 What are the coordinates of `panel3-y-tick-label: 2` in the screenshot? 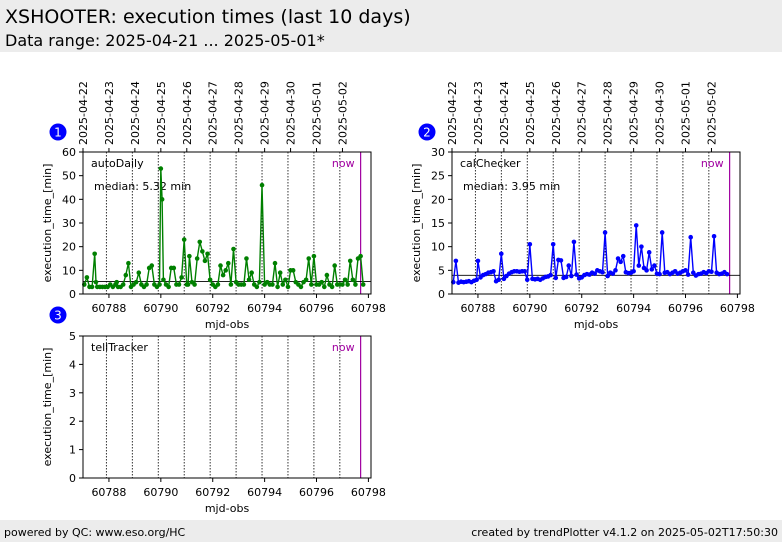 It's located at (72, 421).